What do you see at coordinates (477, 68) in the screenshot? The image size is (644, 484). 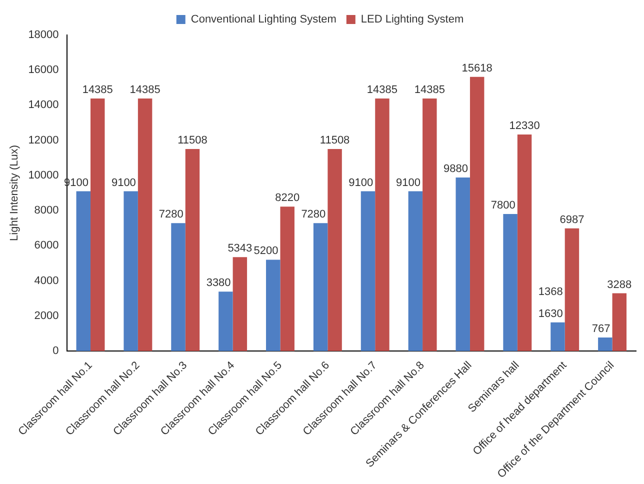 I see `data-label: 15618` at bounding box center [477, 68].